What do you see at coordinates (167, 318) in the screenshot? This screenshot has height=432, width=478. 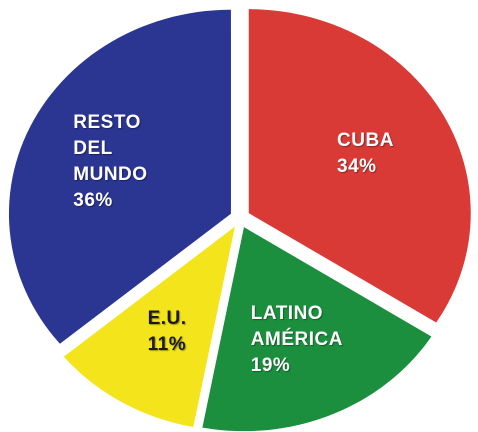 I see `slice-category-label: E.U.` at bounding box center [167, 318].